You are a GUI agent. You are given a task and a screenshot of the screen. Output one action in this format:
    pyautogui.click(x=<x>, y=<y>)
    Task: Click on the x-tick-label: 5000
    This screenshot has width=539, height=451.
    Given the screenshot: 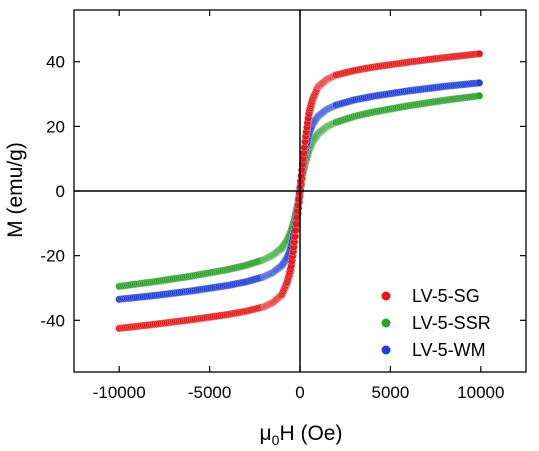 What is the action you would take?
    pyautogui.click(x=390, y=392)
    